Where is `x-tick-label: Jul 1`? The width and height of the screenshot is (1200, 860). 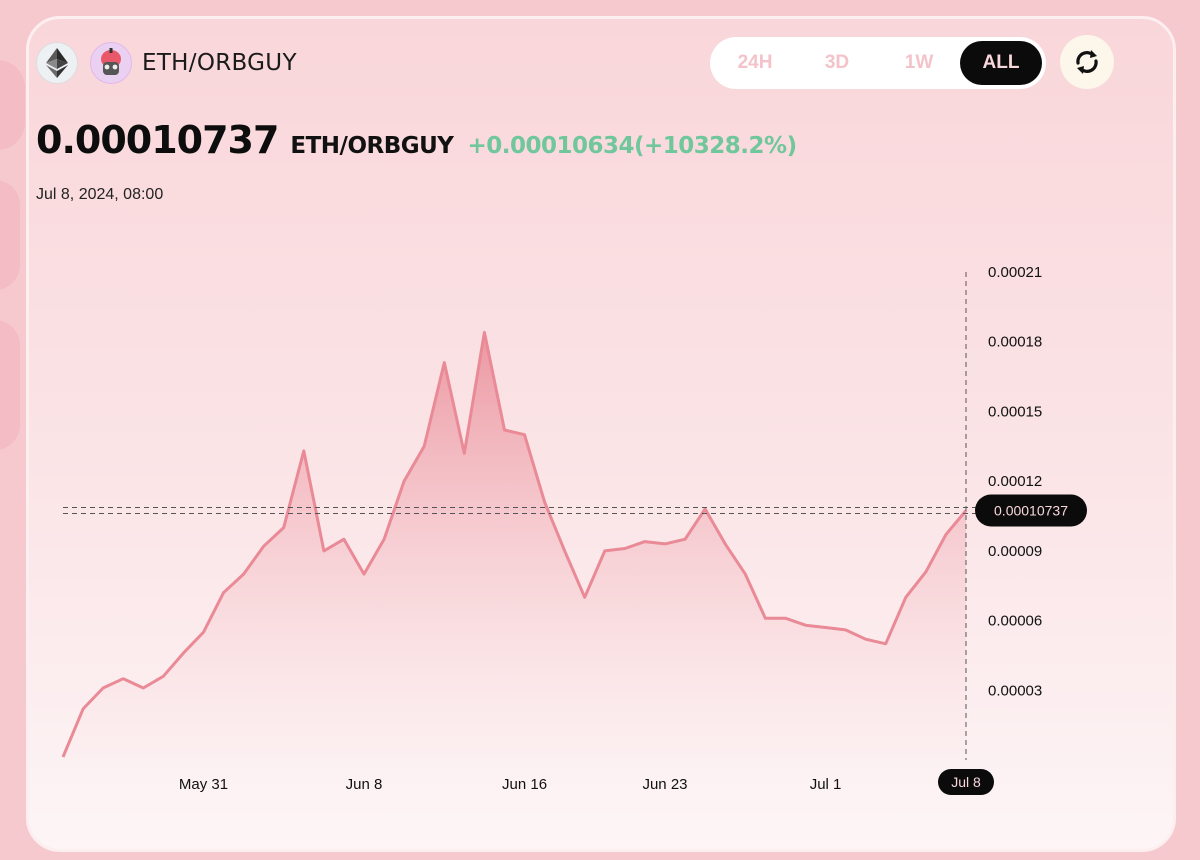 x-tick-label: Jul 1 is located at coordinates (826, 784).